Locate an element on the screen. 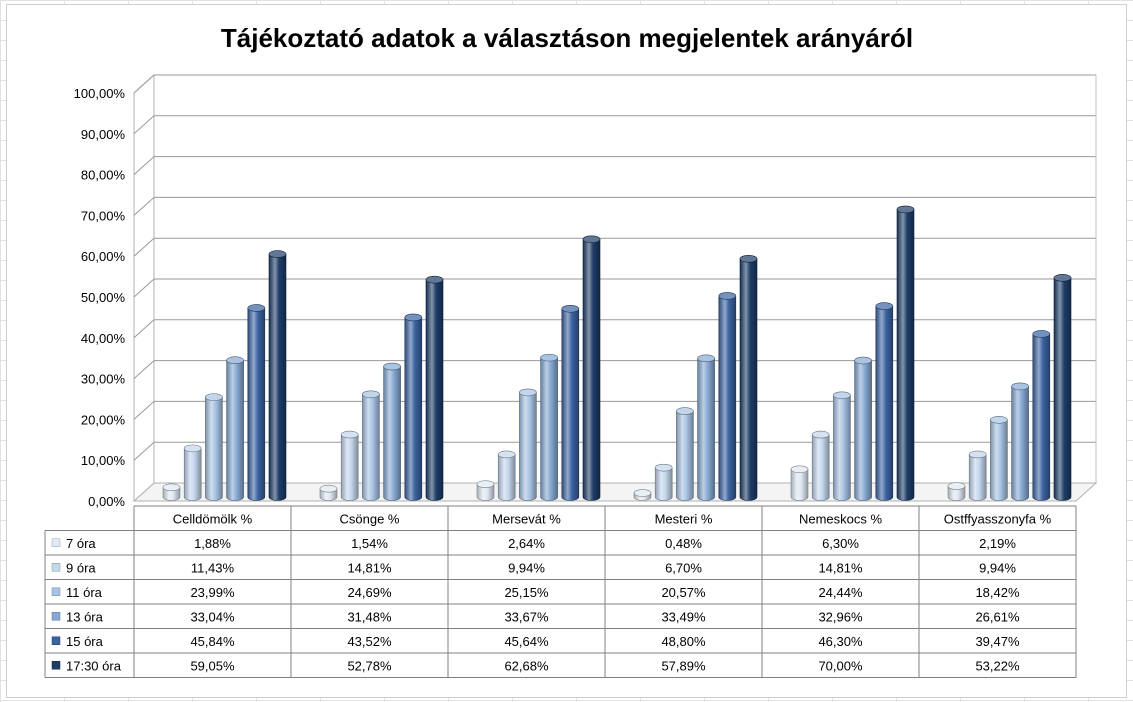 The height and width of the screenshot is (702, 1133). data-label: 1,54% is located at coordinates (369, 543).